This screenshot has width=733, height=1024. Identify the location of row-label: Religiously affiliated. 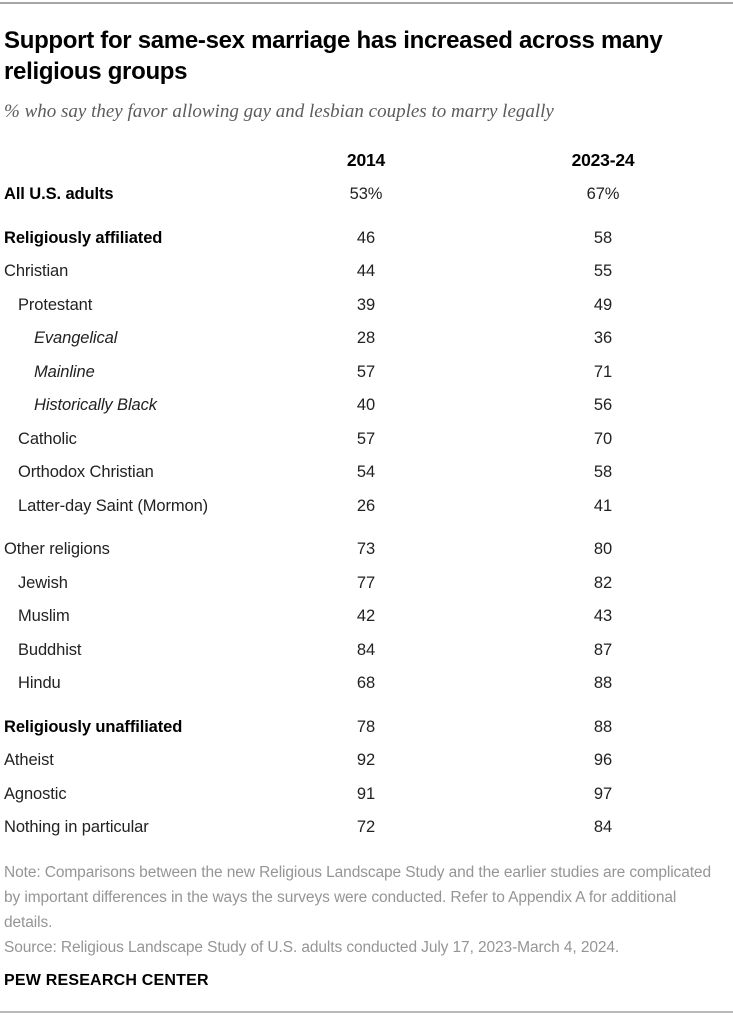
(83, 237).